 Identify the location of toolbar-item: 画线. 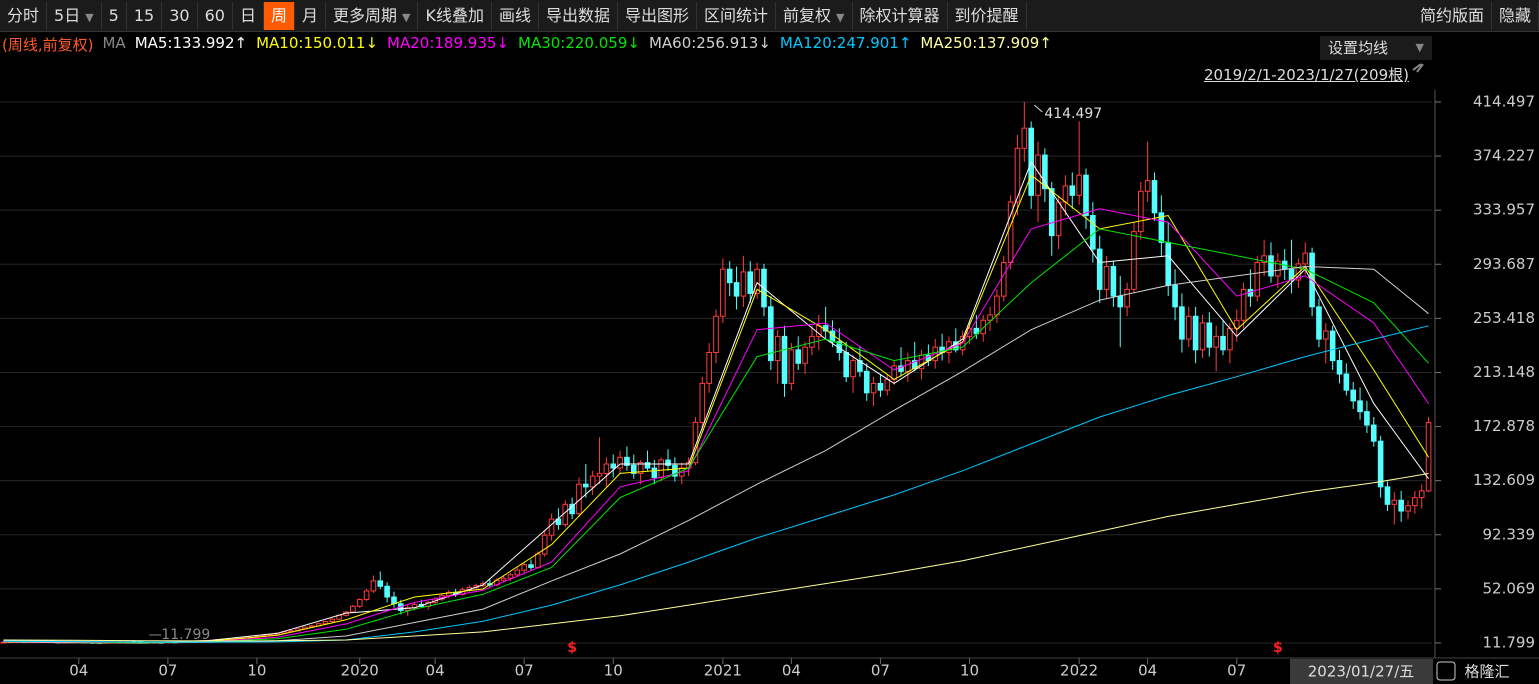
(515, 15).